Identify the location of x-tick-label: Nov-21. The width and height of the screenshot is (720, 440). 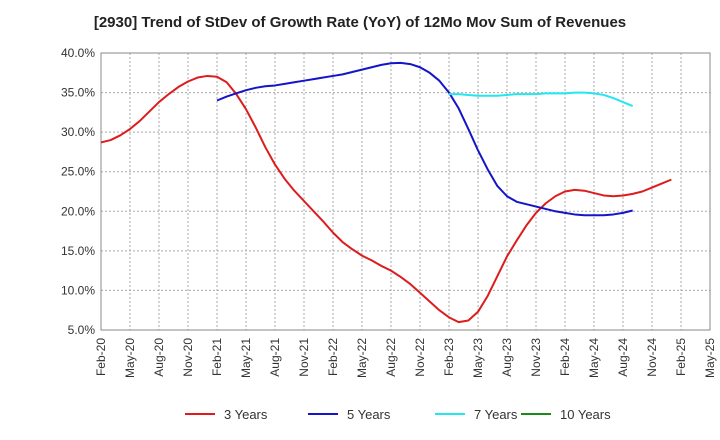
(304, 357).